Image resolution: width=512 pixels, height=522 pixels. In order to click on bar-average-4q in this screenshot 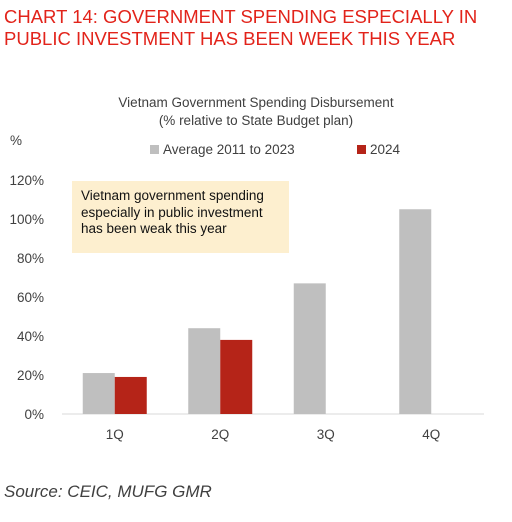, I will do `click(415, 311)`.